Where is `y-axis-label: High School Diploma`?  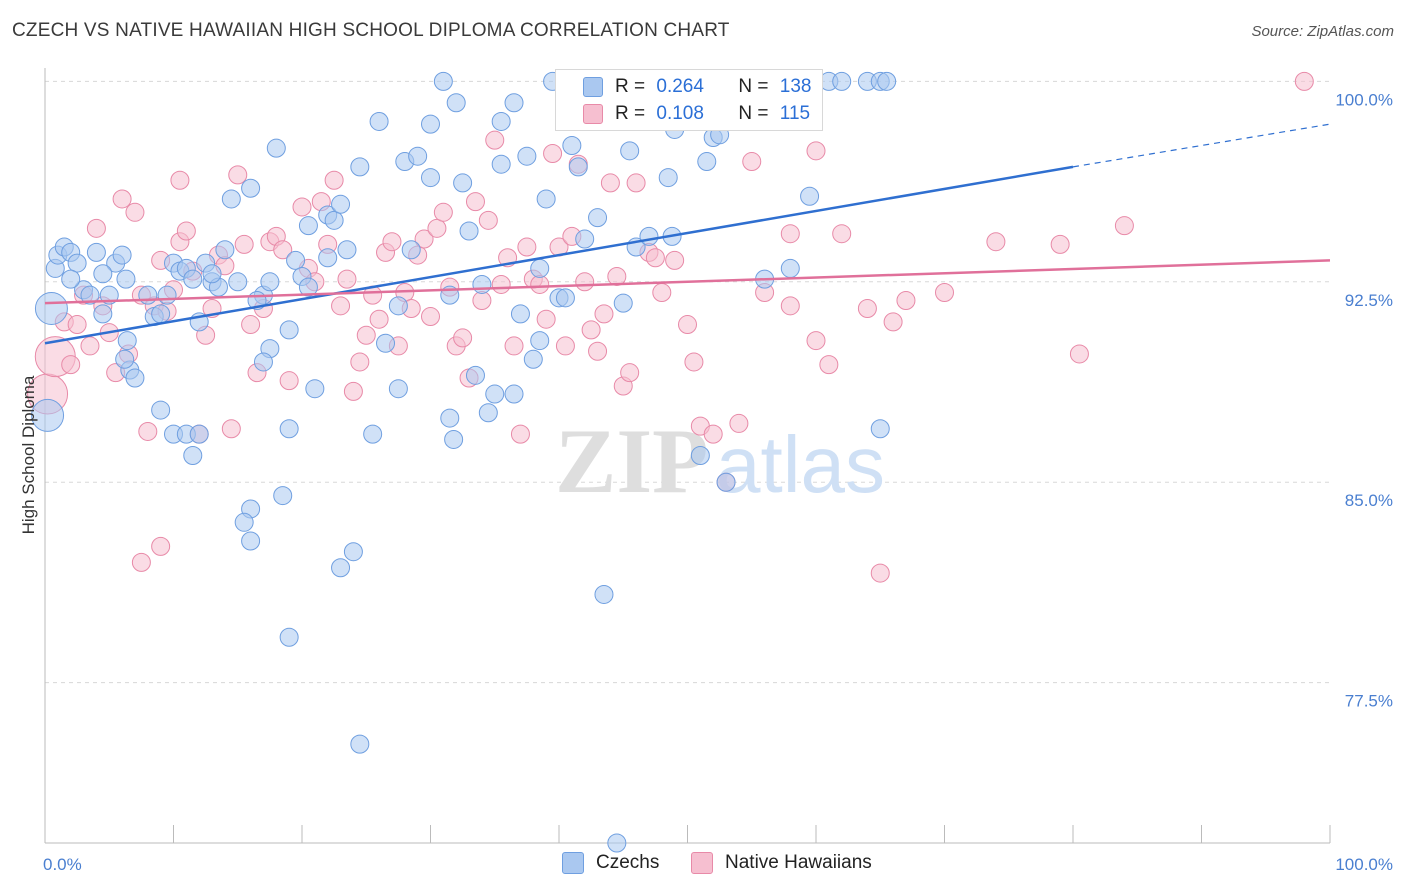 y-axis-label: High School Diploma is located at coordinates (28, 454).